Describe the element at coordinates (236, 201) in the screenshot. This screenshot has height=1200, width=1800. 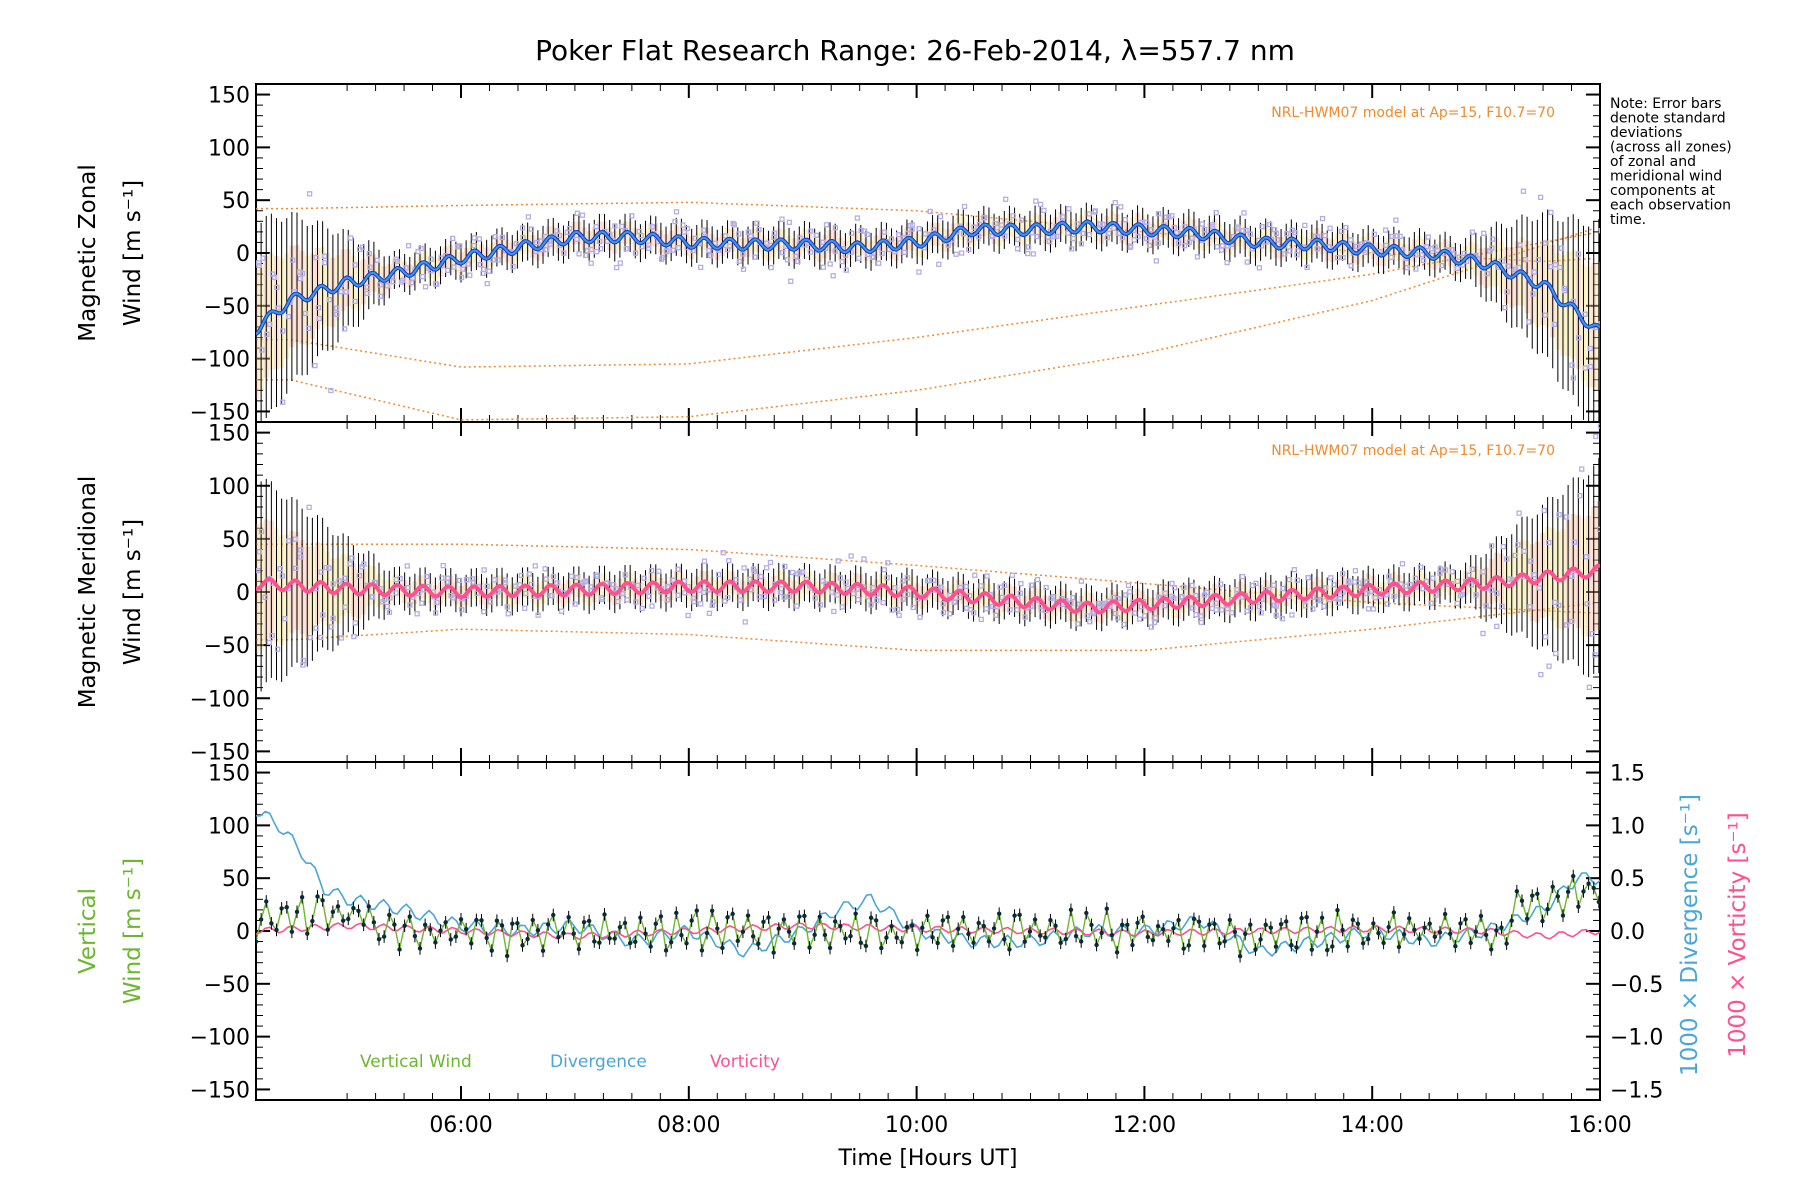
I see `y-tick-label: 50` at that location.